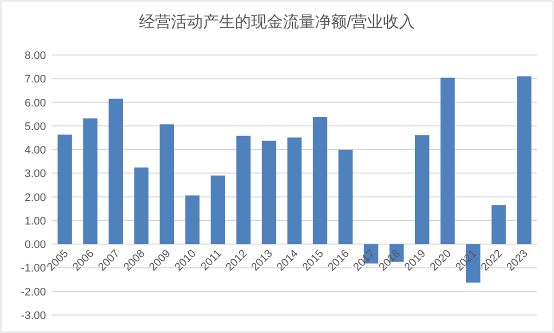 The height and width of the screenshot is (333, 554). Describe the element at coordinates (33, 316) in the screenshot. I see `y-tick-label: -3.00` at that location.